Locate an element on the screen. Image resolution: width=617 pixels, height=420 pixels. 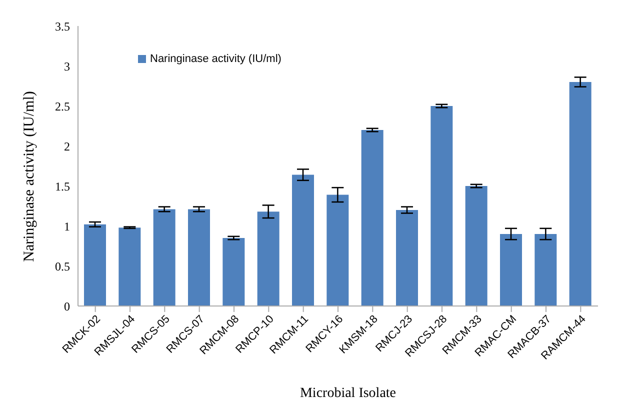
y-tick-label: 3.5 is located at coordinates (62, 26).